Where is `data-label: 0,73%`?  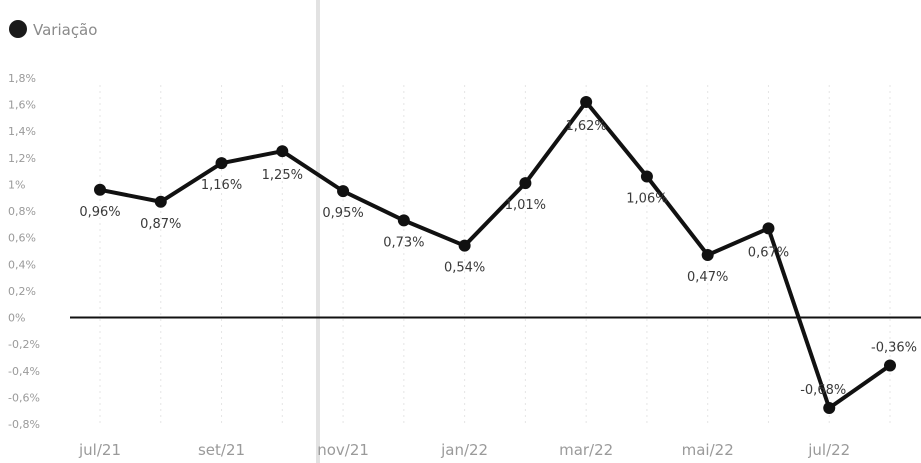
data-label: 0,73% is located at coordinates (403, 242).